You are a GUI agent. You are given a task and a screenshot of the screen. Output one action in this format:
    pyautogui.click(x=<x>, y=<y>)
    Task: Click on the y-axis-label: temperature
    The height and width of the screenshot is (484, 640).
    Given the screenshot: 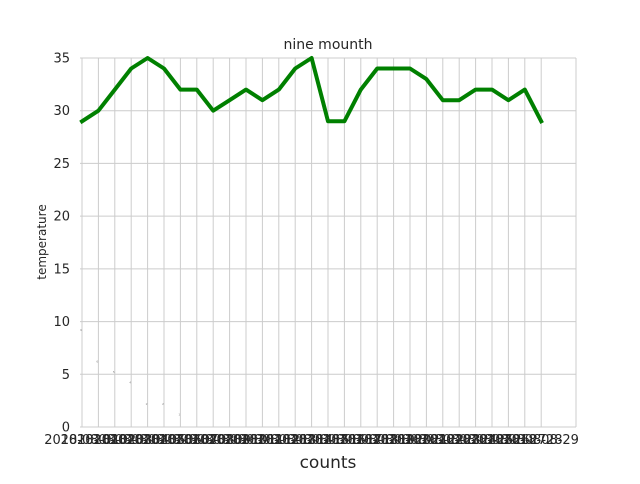 What is the action you would take?
    pyautogui.click(x=42, y=241)
    